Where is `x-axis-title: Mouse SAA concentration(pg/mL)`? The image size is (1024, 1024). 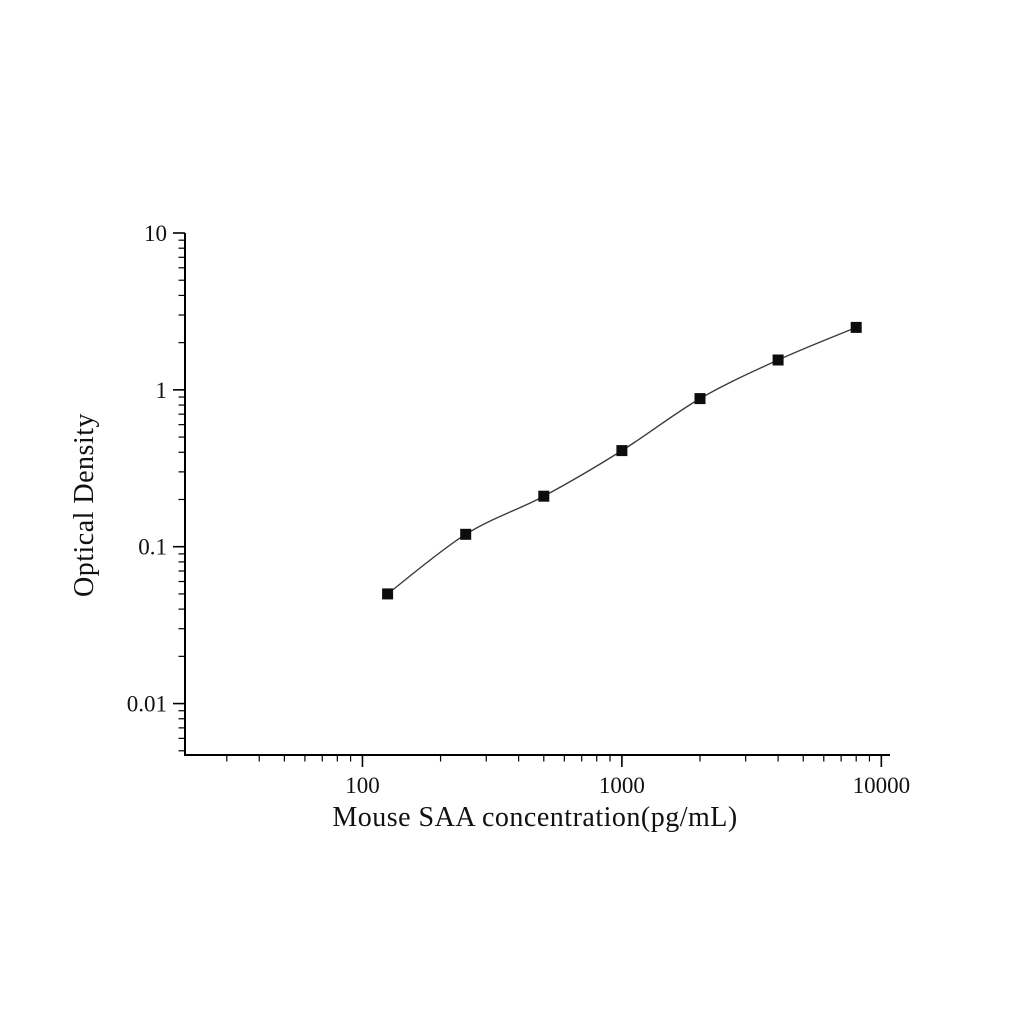
x-axis-title: Mouse SAA concentration(pg/mL) is located at coordinates (535, 817).